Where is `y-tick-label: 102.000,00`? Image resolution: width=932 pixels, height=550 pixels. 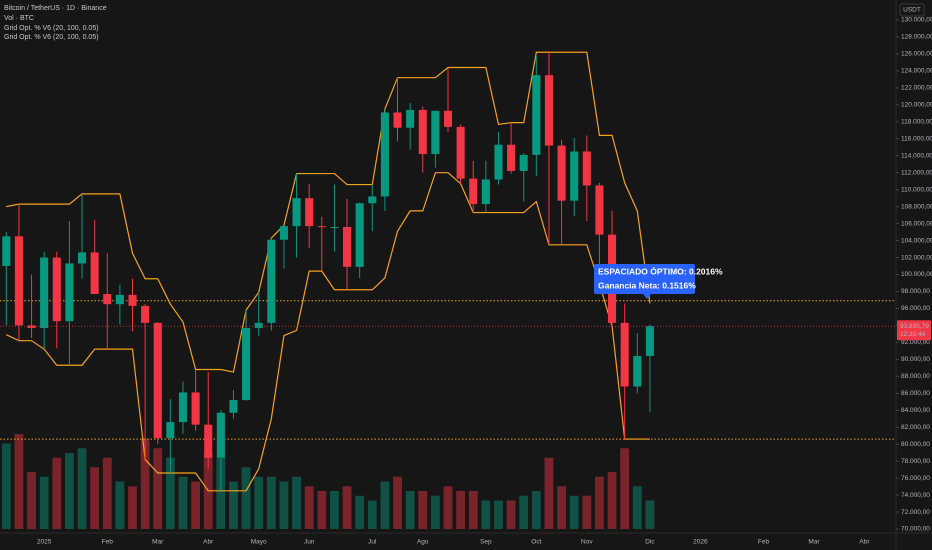
y-tick-label: 102.000,00 is located at coordinates (916, 257).